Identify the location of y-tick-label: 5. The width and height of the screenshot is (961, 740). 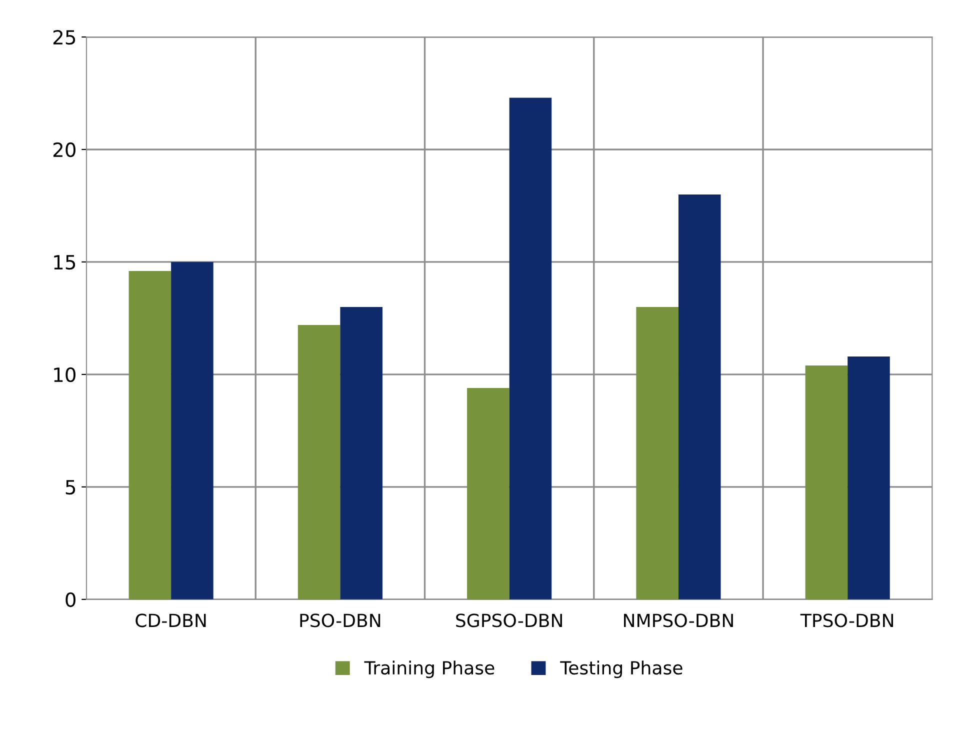
(71, 487).